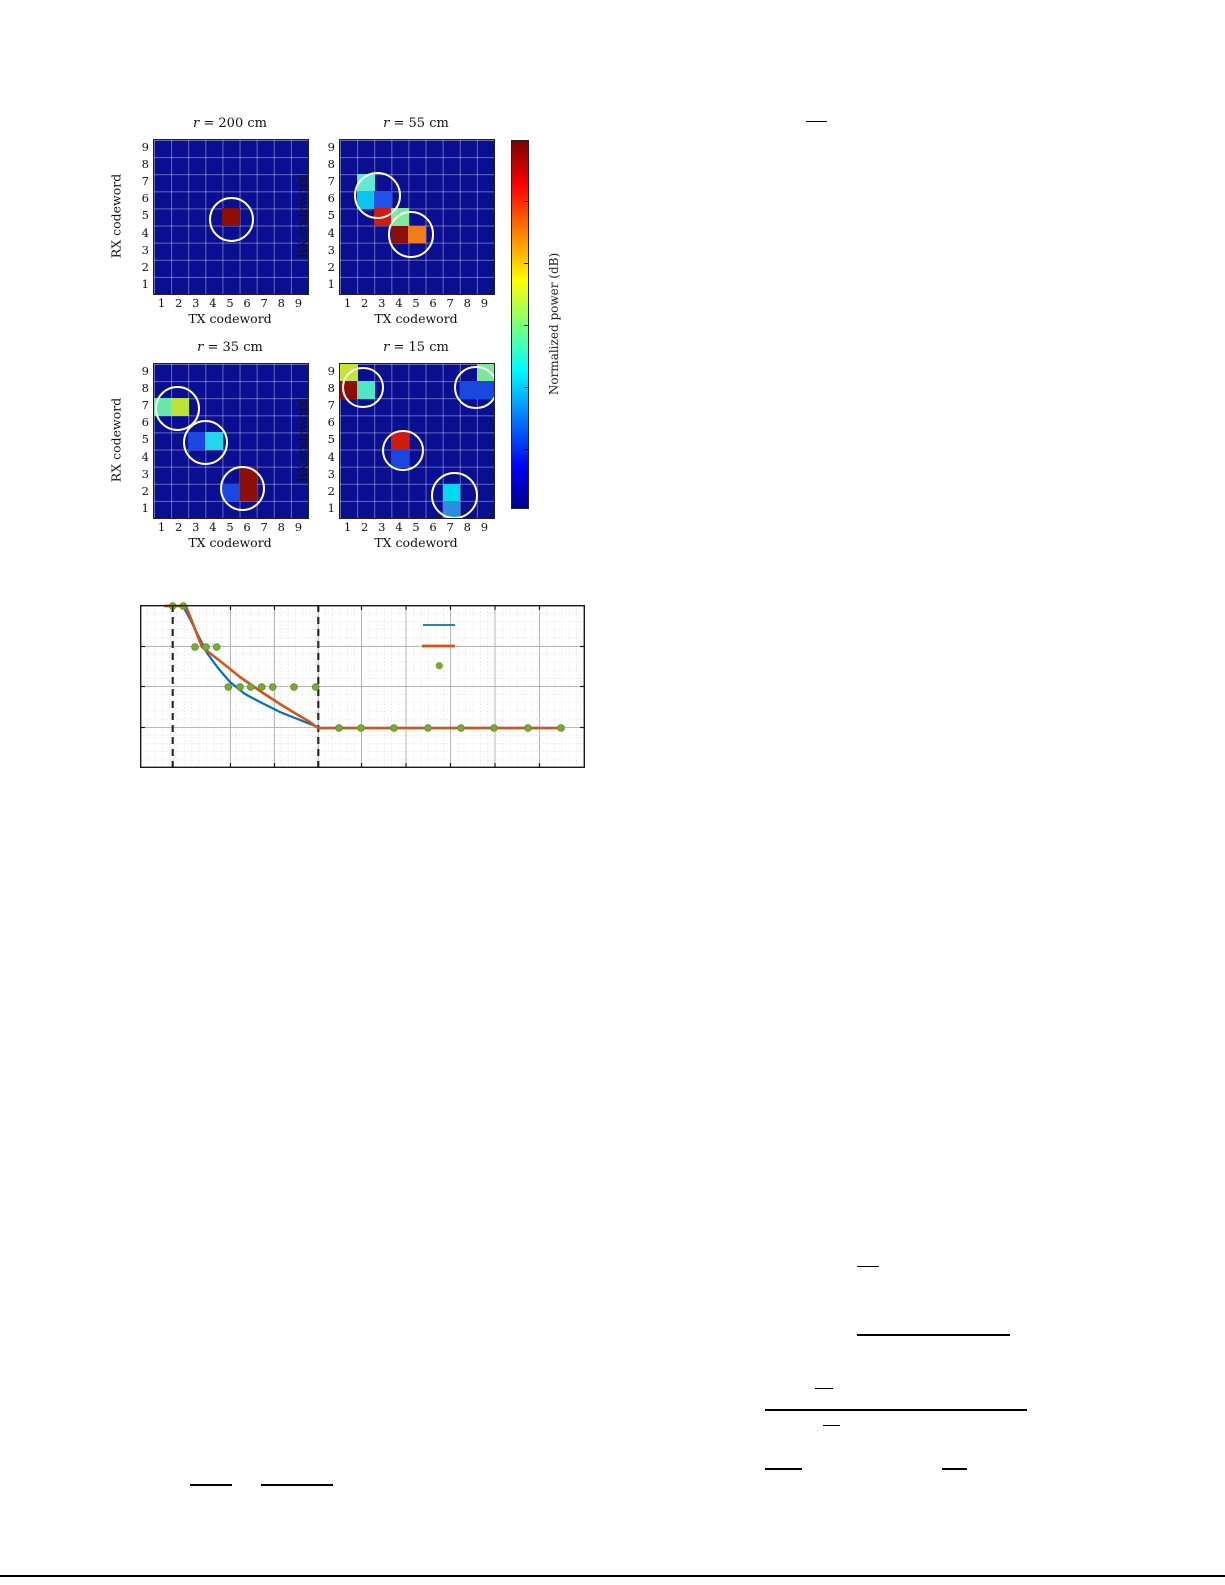 The height and width of the screenshot is (1585, 1225). I want to click on x-tick: 5, so click(230, 527).